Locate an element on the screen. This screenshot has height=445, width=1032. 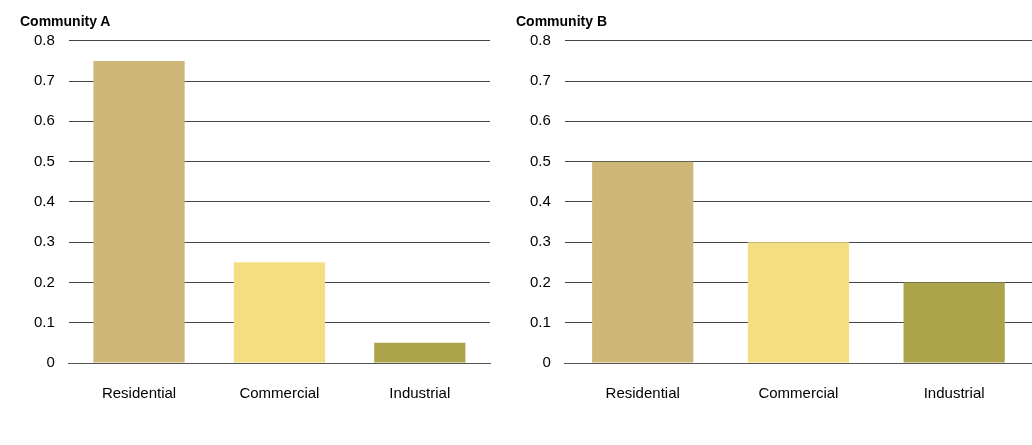
chart-title: Community B is located at coordinates (561, 21).